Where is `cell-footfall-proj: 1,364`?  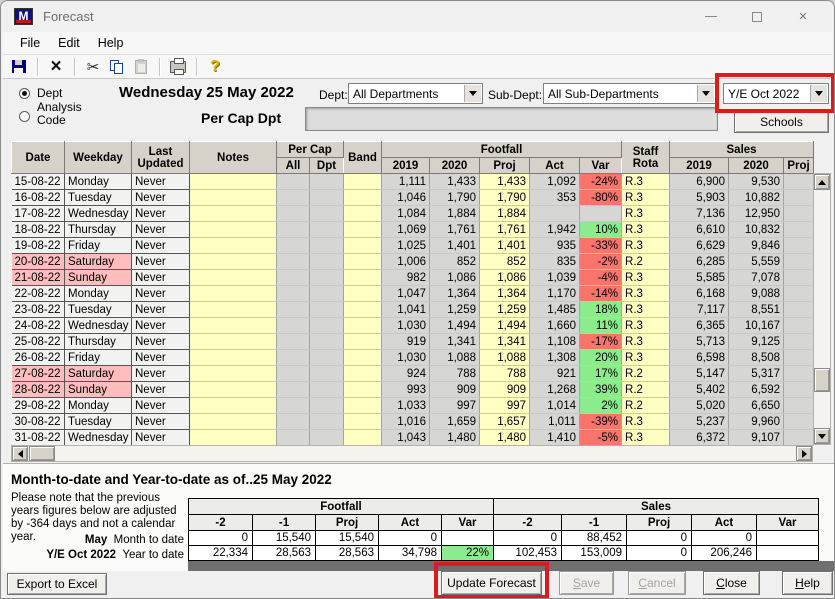 cell-footfall-proj: 1,364 is located at coordinates (504, 293).